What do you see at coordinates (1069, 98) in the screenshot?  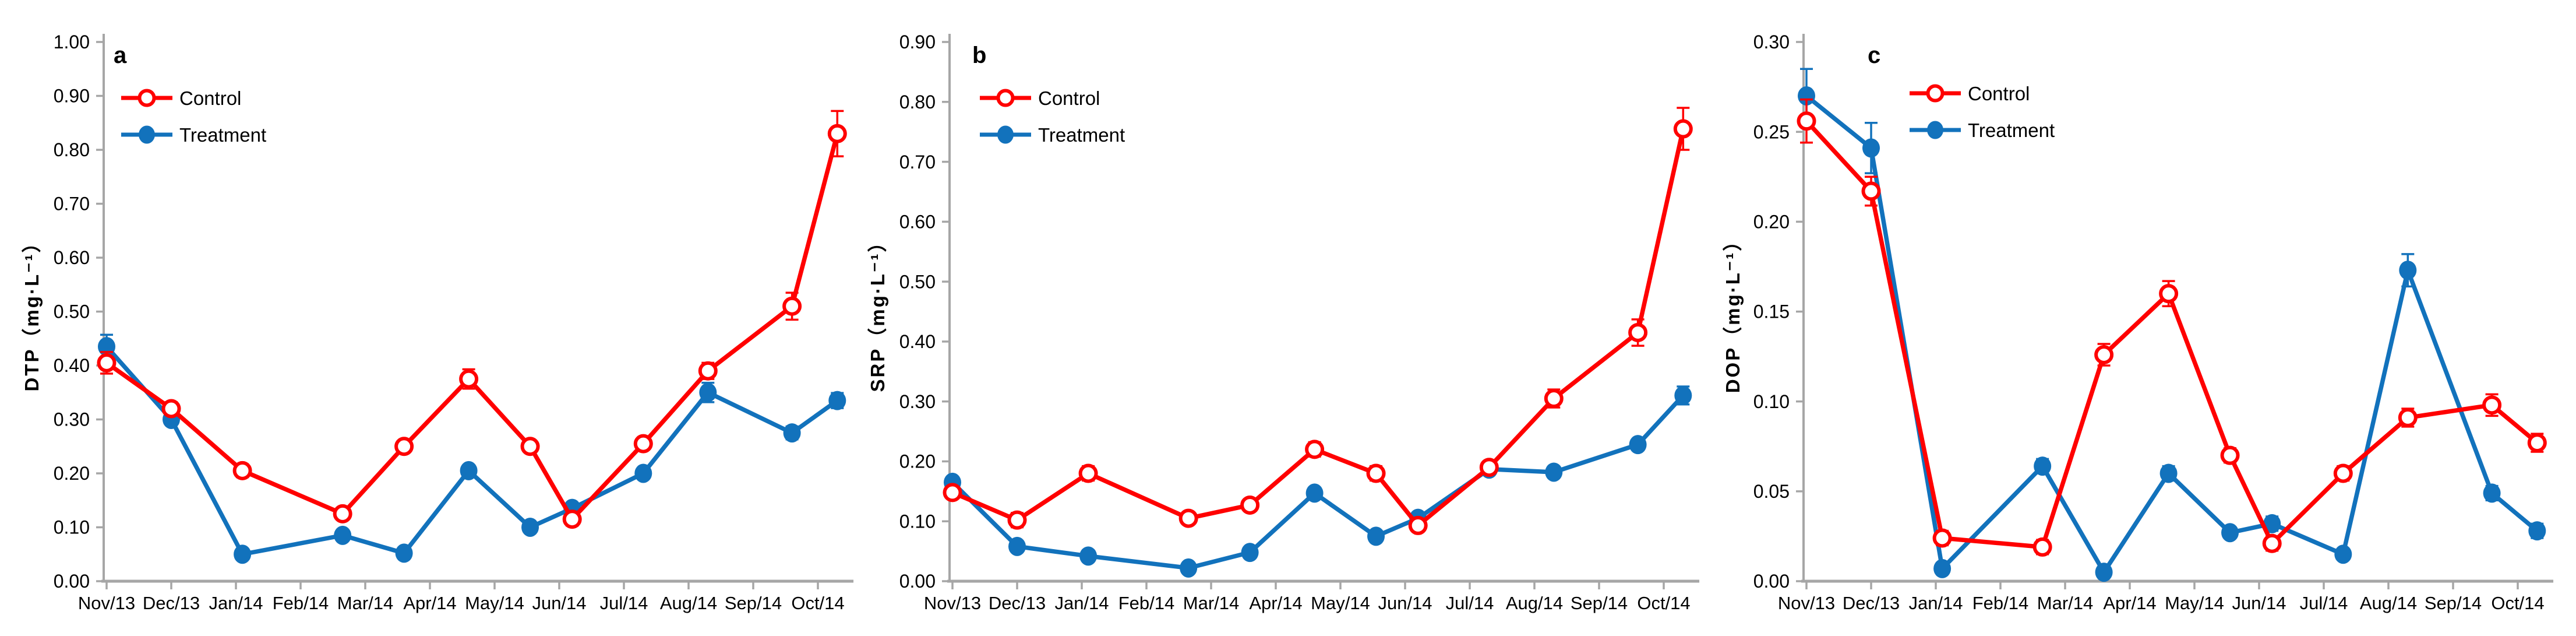 I see `legend-label: Control` at bounding box center [1069, 98].